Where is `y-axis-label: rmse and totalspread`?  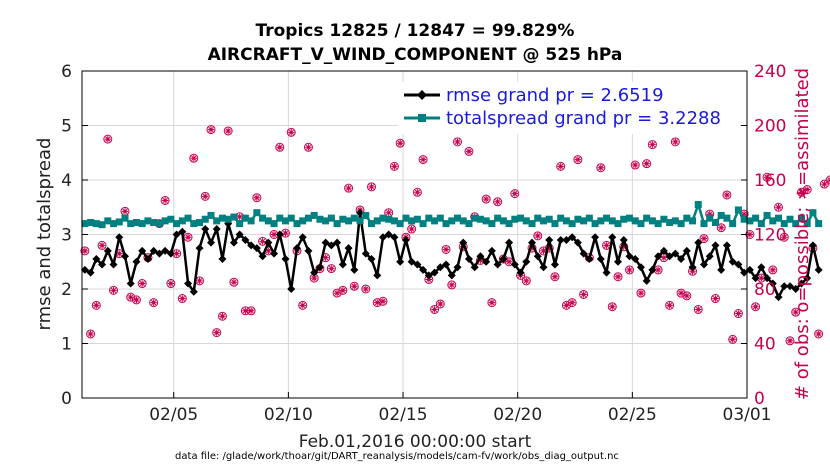
y-axis-label: rmse and totalspread is located at coordinates (44, 234).